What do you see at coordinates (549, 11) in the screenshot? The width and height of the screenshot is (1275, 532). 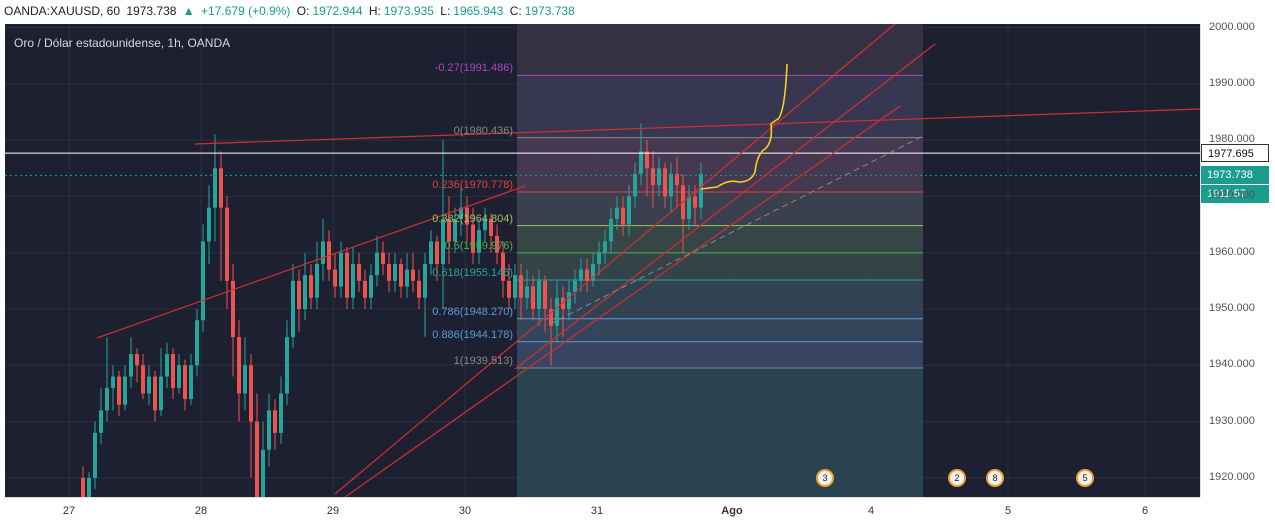 I see `close-value: 1973.738` at bounding box center [549, 11].